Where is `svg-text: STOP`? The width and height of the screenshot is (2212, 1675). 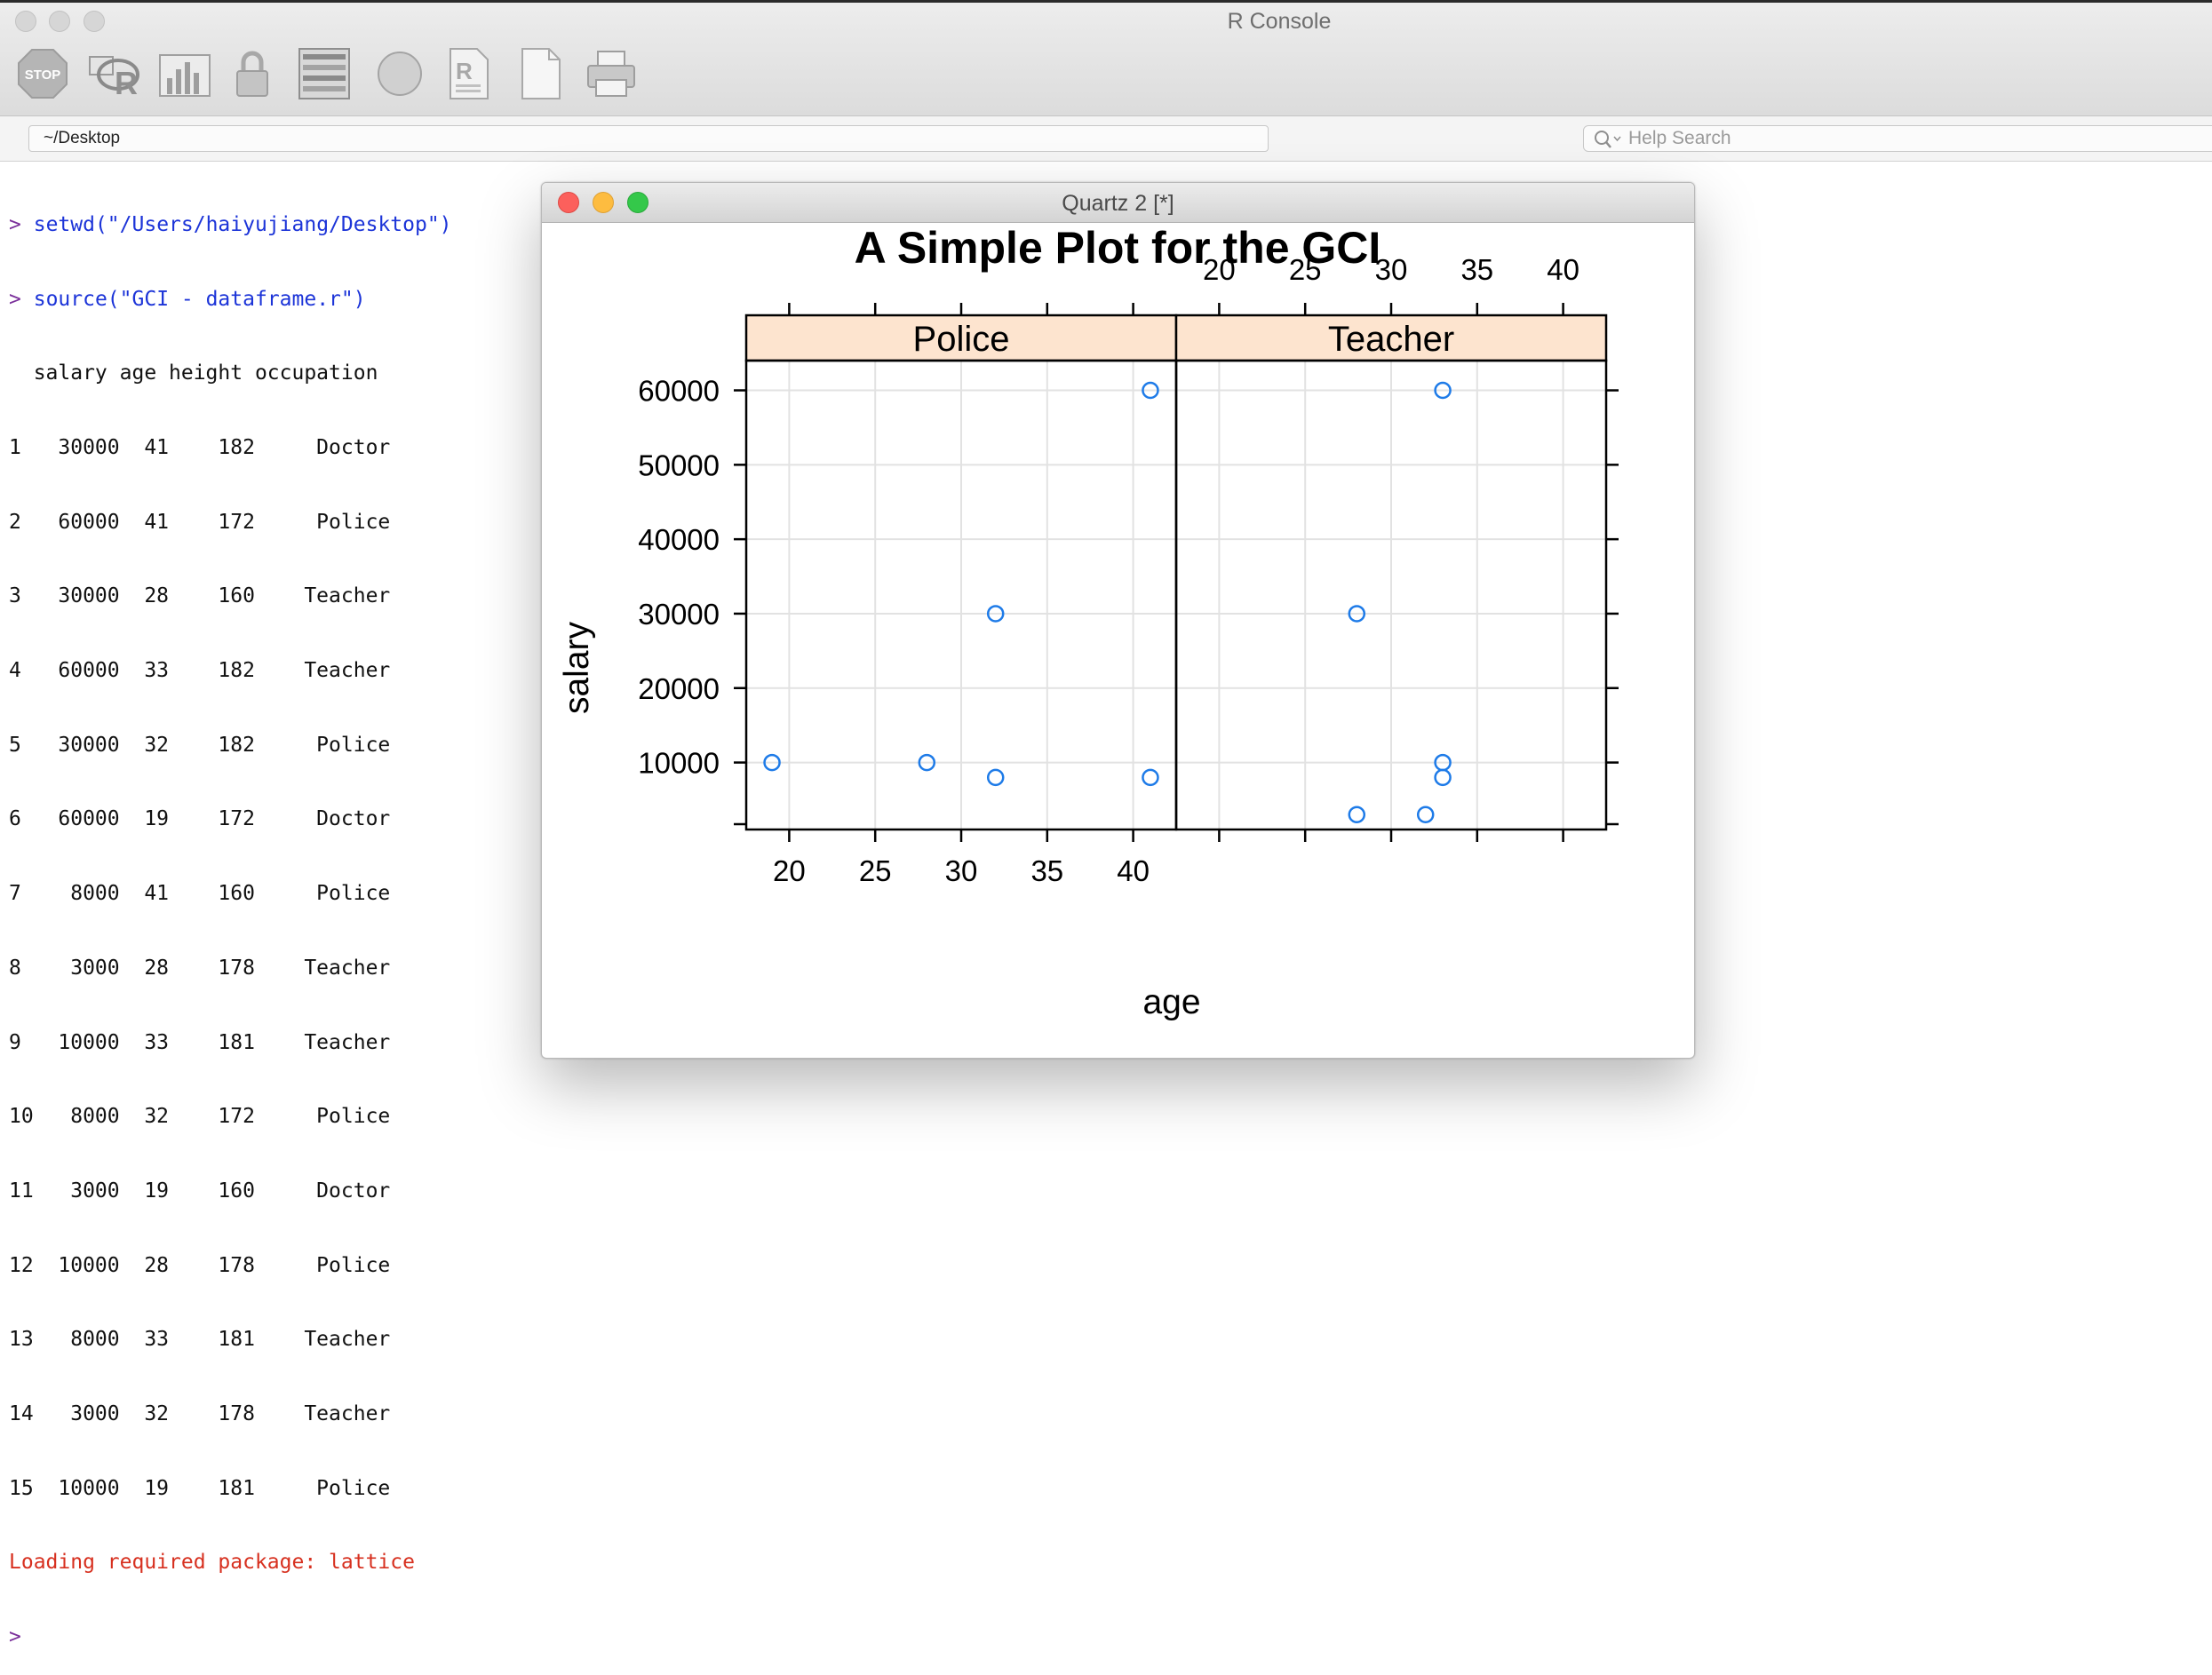
svg-text: STOP is located at coordinates (43, 75).